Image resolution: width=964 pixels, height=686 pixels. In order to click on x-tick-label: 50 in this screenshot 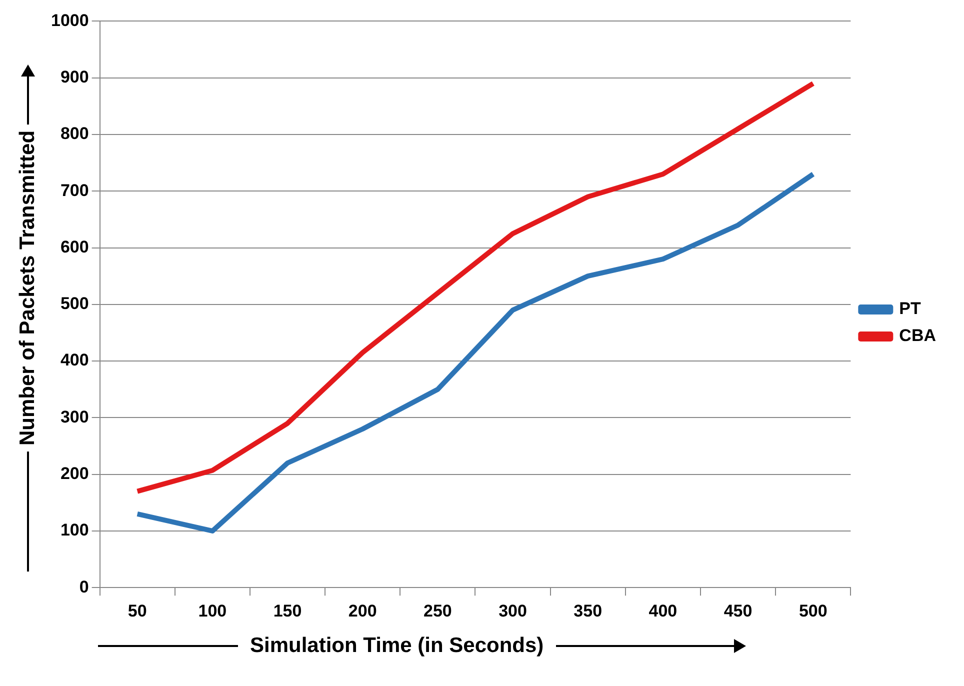, I will do `click(137, 610)`.